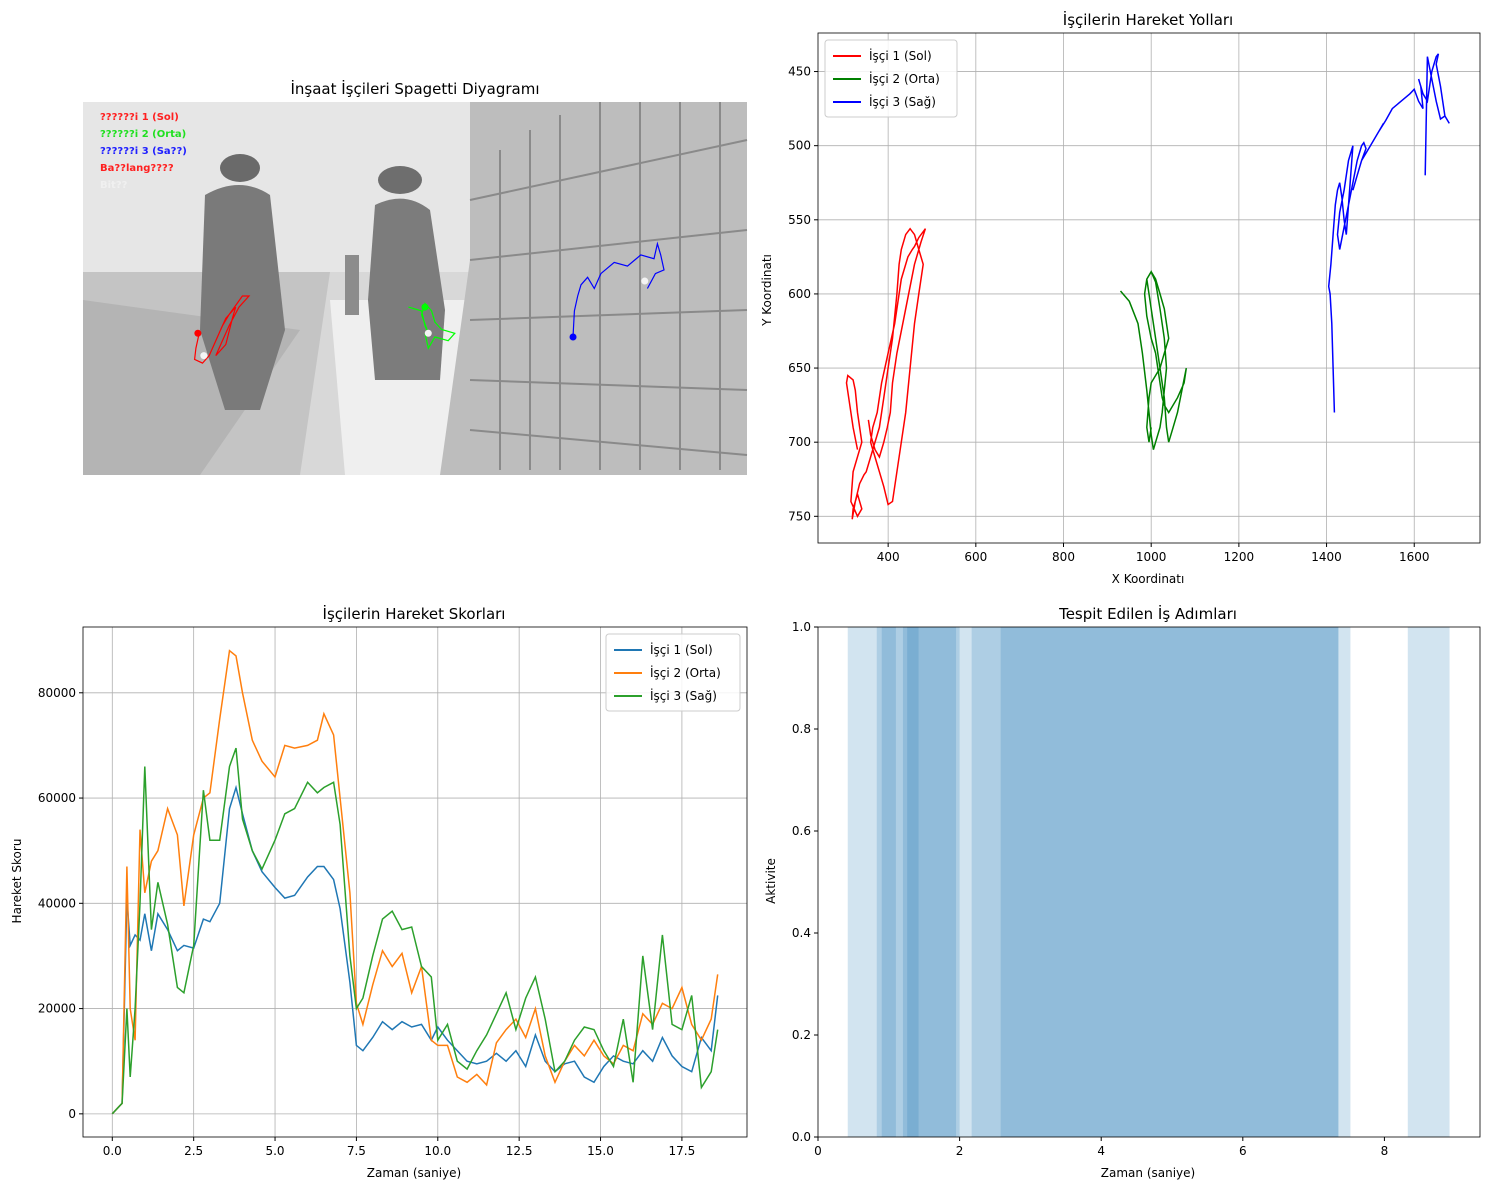 This screenshot has width=1489, height=1189. What do you see at coordinates (143, 134) in the screenshot?
I see `overlay-label-worker2: ??????i 2 (Orta)` at bounding box center [143, 134].